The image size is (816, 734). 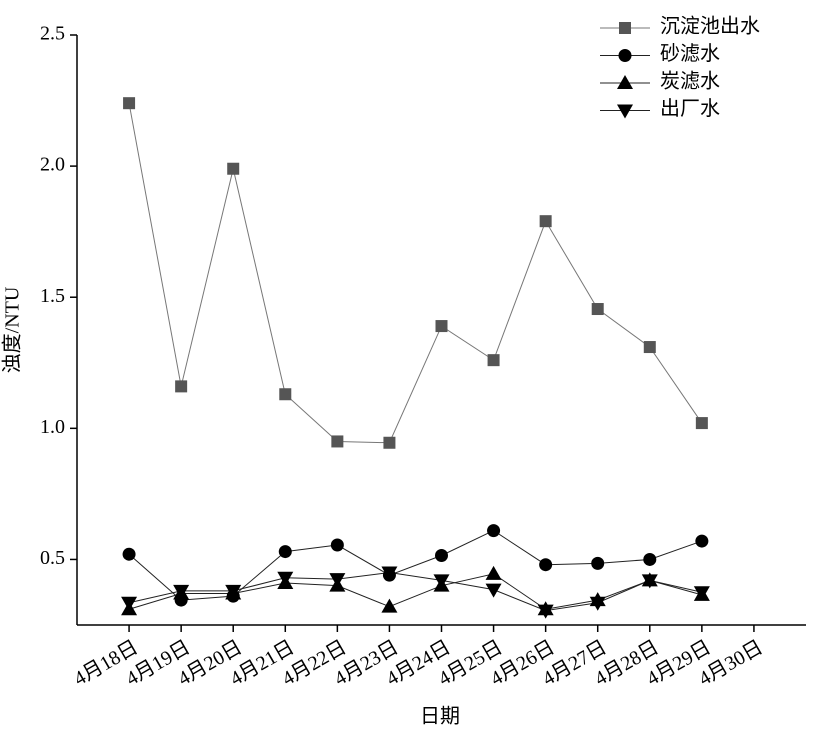 I want to click on y-tick-label: 2.0, so click(x=52, y=165).